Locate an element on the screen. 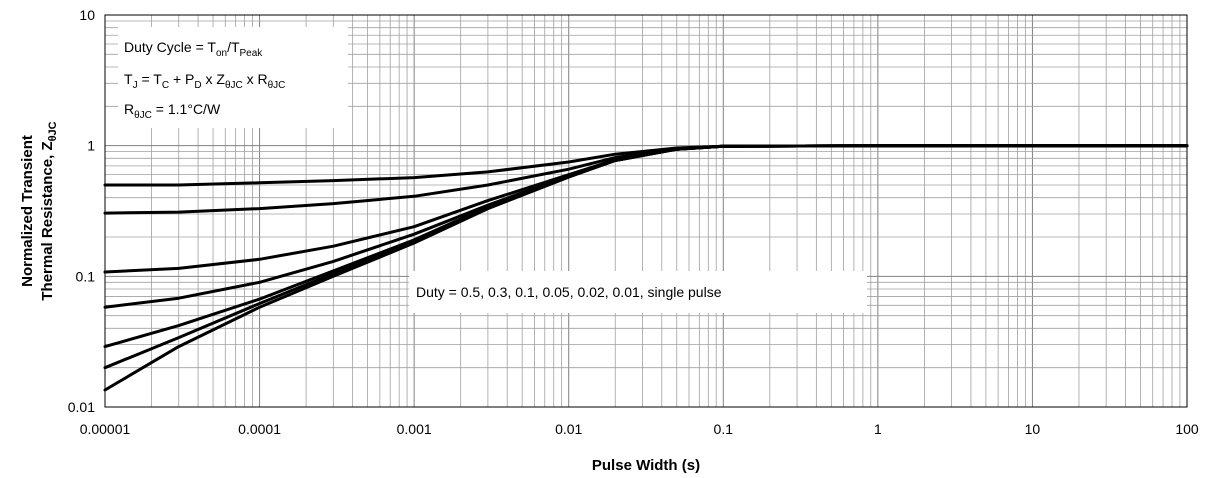  x-tick-label: 0.01 is located at coordinates (568, 429).